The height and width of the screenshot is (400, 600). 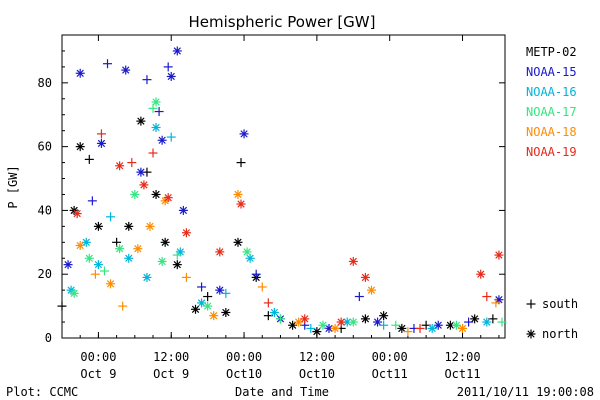 What do you see at coordinates (551, 132) in the screenshot?
I see `legend-item: NOAA-18` at bounding box center [551, 132].